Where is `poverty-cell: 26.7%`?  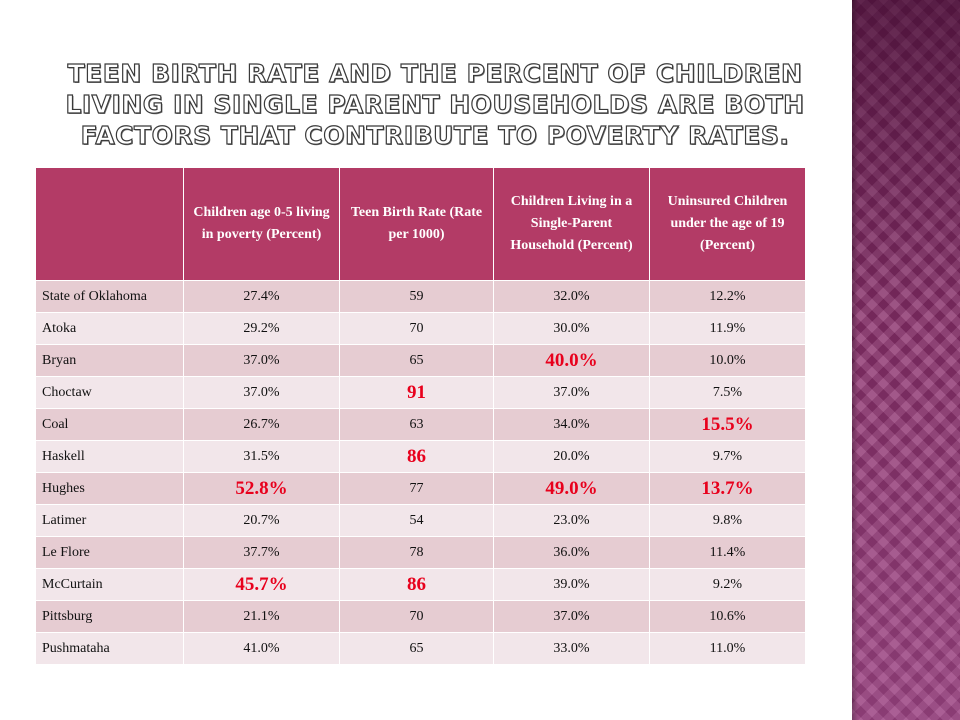
poverty-cell: 26.7% is located at coordinates (261, 424).